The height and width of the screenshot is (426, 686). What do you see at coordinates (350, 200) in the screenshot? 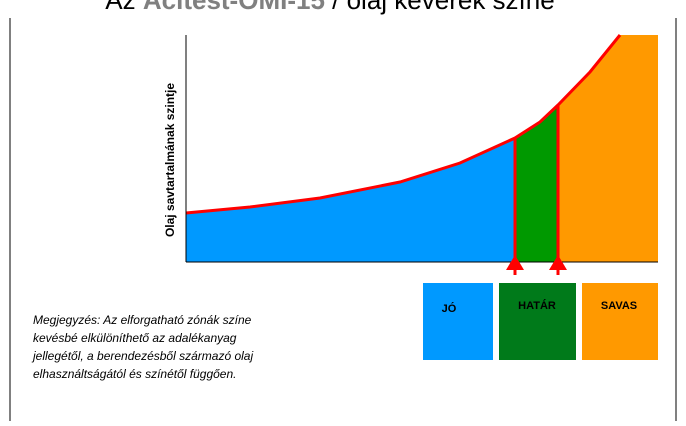
I see `zone-blue-area` at bounding box center [350, 200].